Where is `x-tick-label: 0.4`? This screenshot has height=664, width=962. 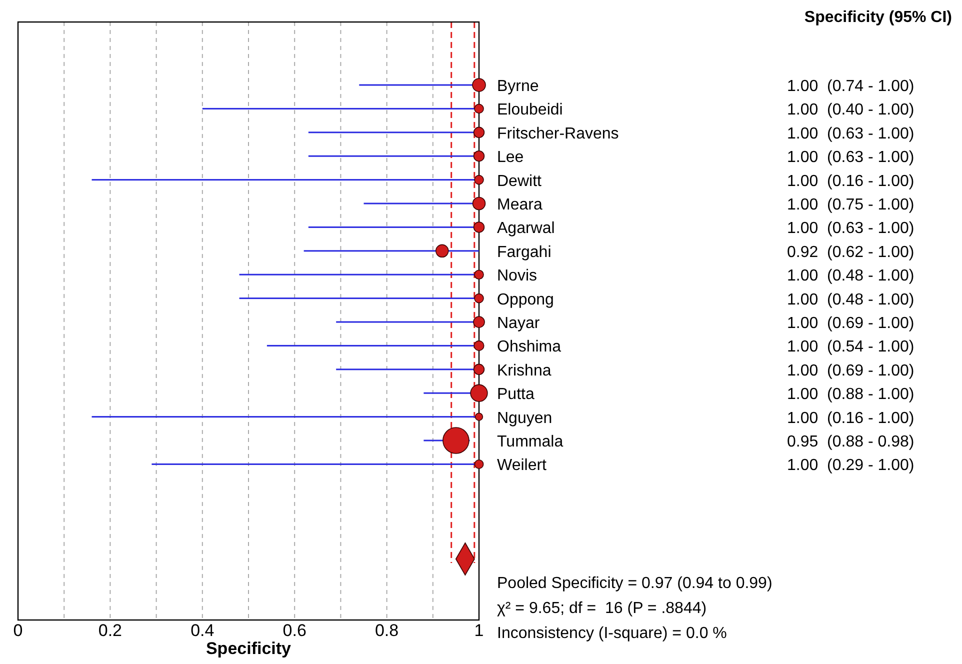 x-tick-label: 0.4 is located at coordinates (202, 630).